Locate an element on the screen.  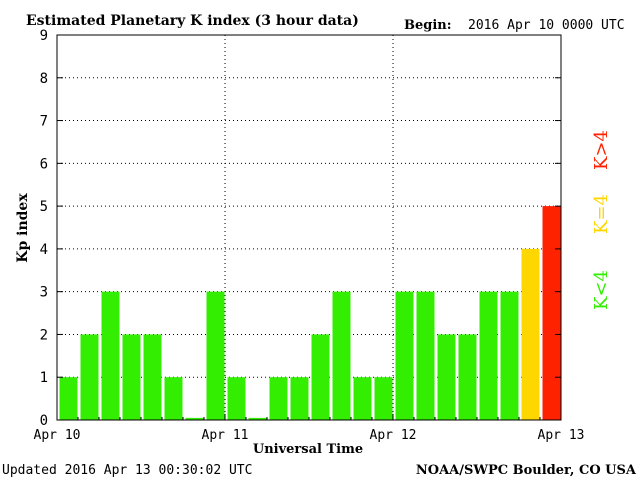
y-tick-label: 8 is located at coordinates (44, 79).